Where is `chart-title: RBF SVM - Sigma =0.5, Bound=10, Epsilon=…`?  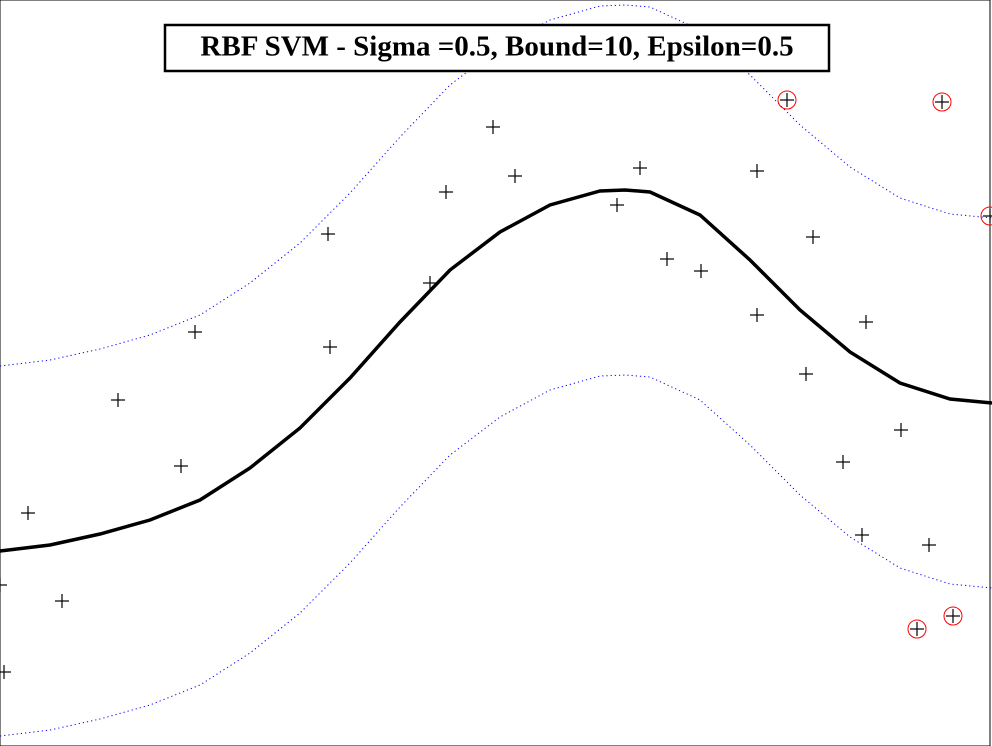 chart-title: RBF SVM - Sigma =0.5, Bound=10, Epsilon=… is located at coordinates (496, 47).